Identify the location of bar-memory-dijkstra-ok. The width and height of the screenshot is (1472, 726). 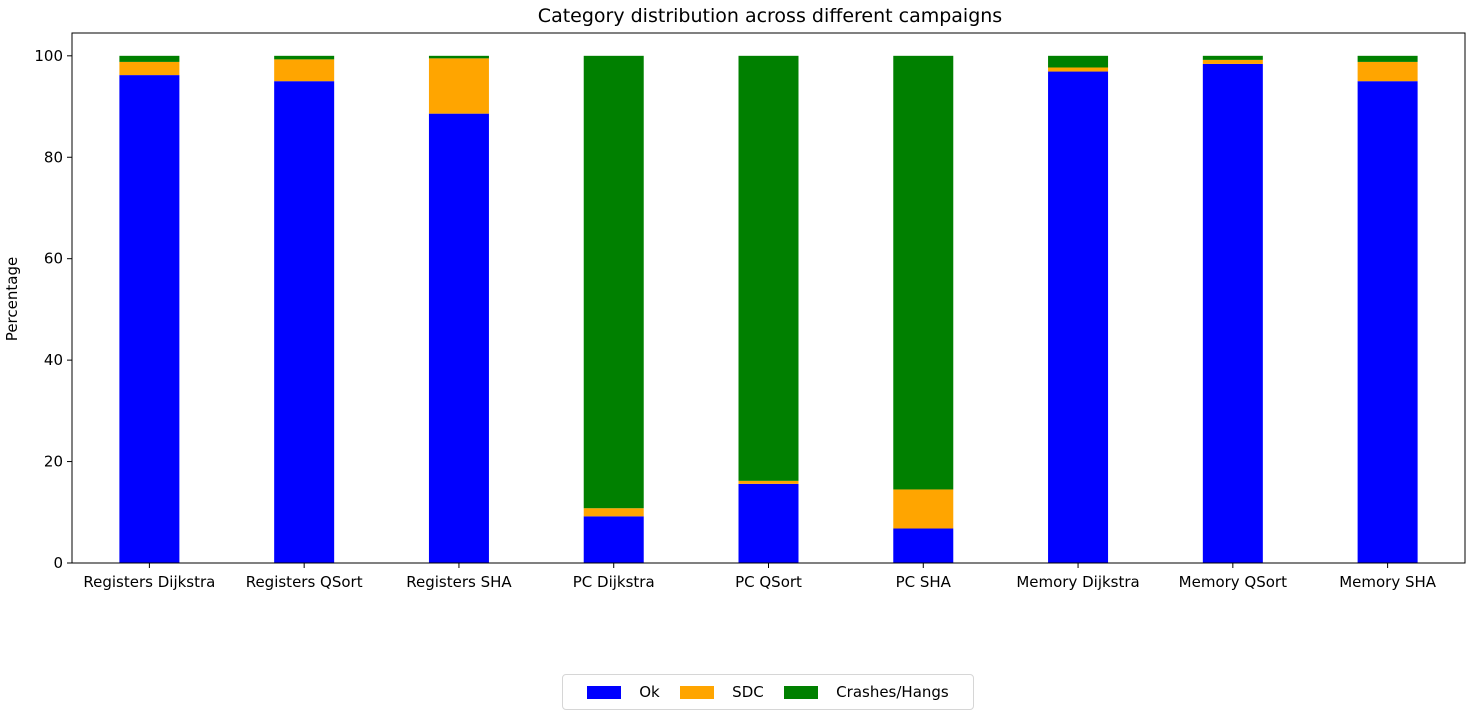
(1078, 317).